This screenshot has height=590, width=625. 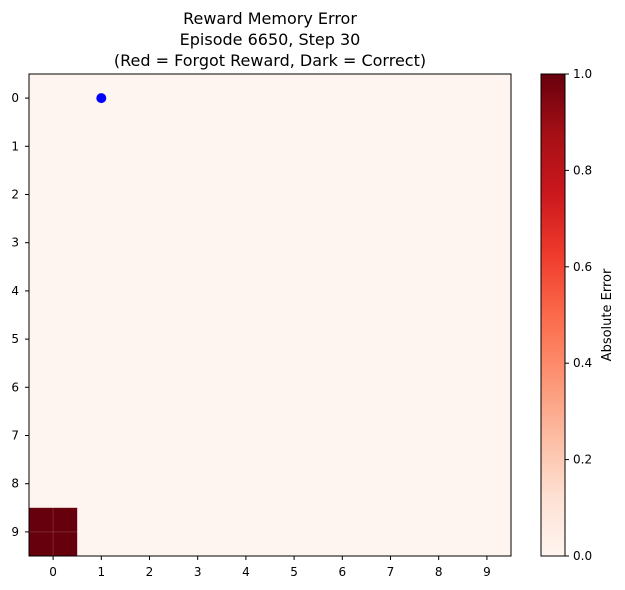 I want to click on x-tick-label: 8, so click(x=439, y=572).